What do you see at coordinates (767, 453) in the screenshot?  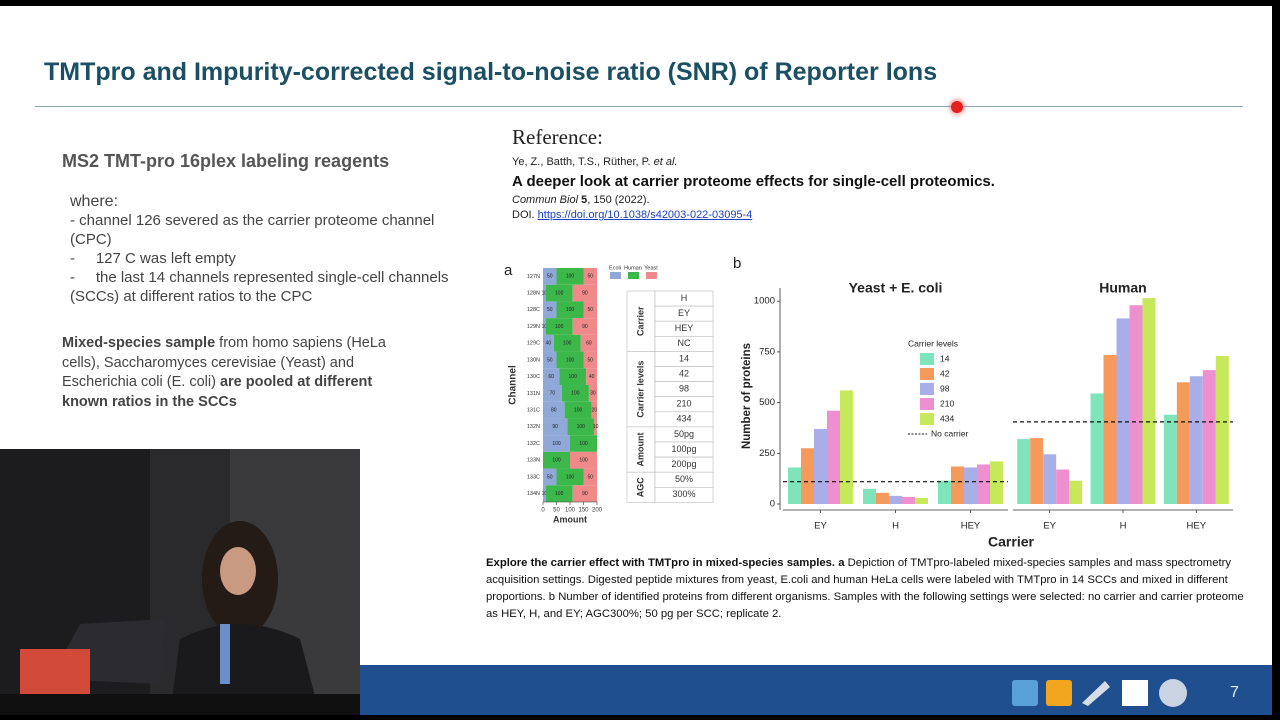 I see `y-tick-label: 250` at bounding box center [767, 453].